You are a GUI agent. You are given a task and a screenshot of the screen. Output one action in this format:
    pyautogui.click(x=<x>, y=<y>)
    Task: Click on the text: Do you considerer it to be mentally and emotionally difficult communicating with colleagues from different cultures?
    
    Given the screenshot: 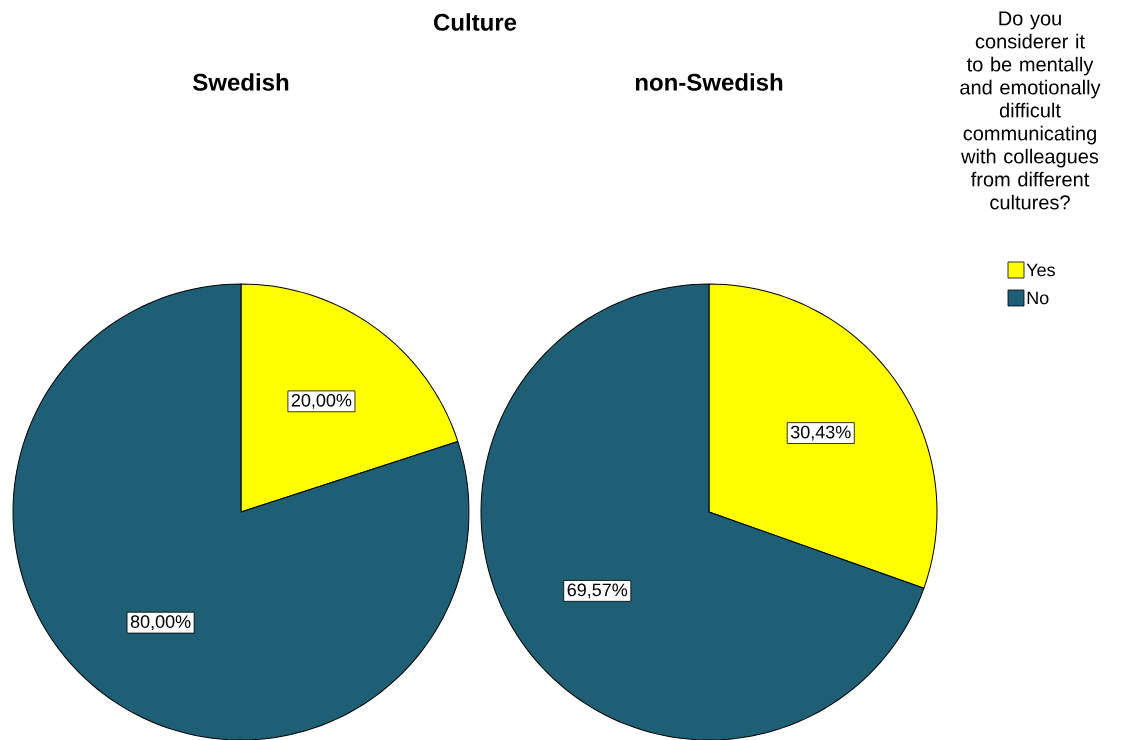 What is the action you would take?
    pyautogui.click(x=1030, y=110)
    